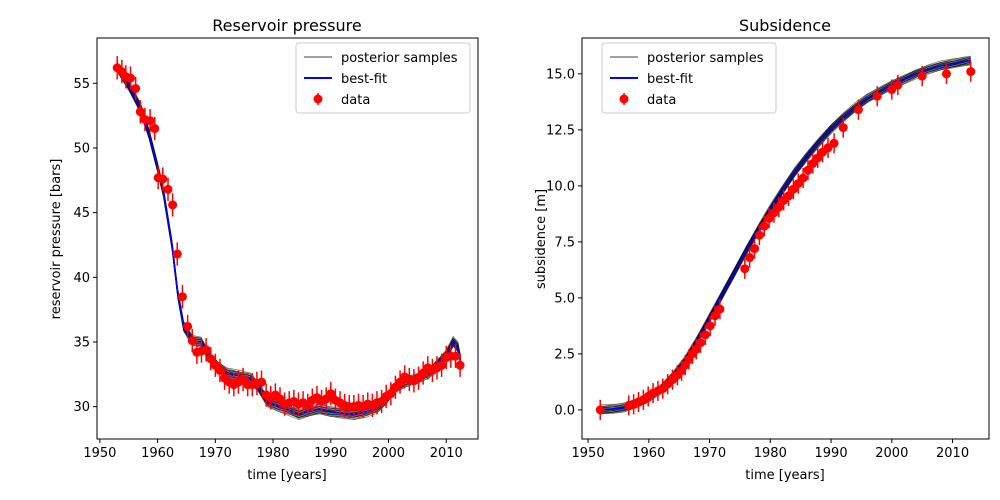 The height and width of the screenshot is (500, 1000). I want to click on y-tick-label-35: 35, so click(81, 342).